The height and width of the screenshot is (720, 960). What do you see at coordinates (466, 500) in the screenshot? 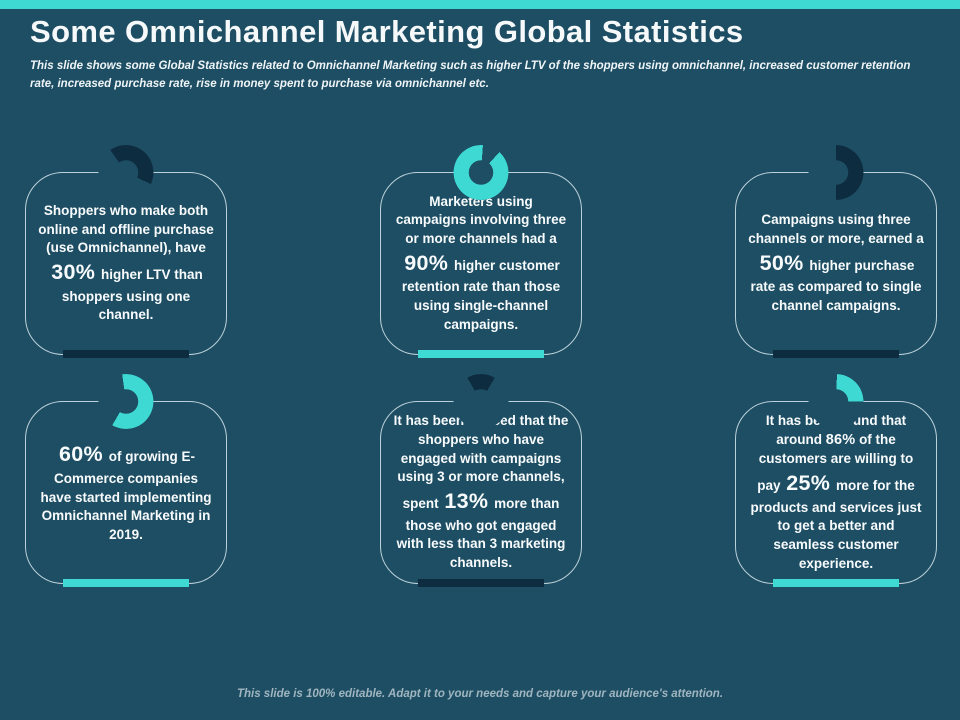
I see `stat-percent: 13%` at bounding box center [466, 500].